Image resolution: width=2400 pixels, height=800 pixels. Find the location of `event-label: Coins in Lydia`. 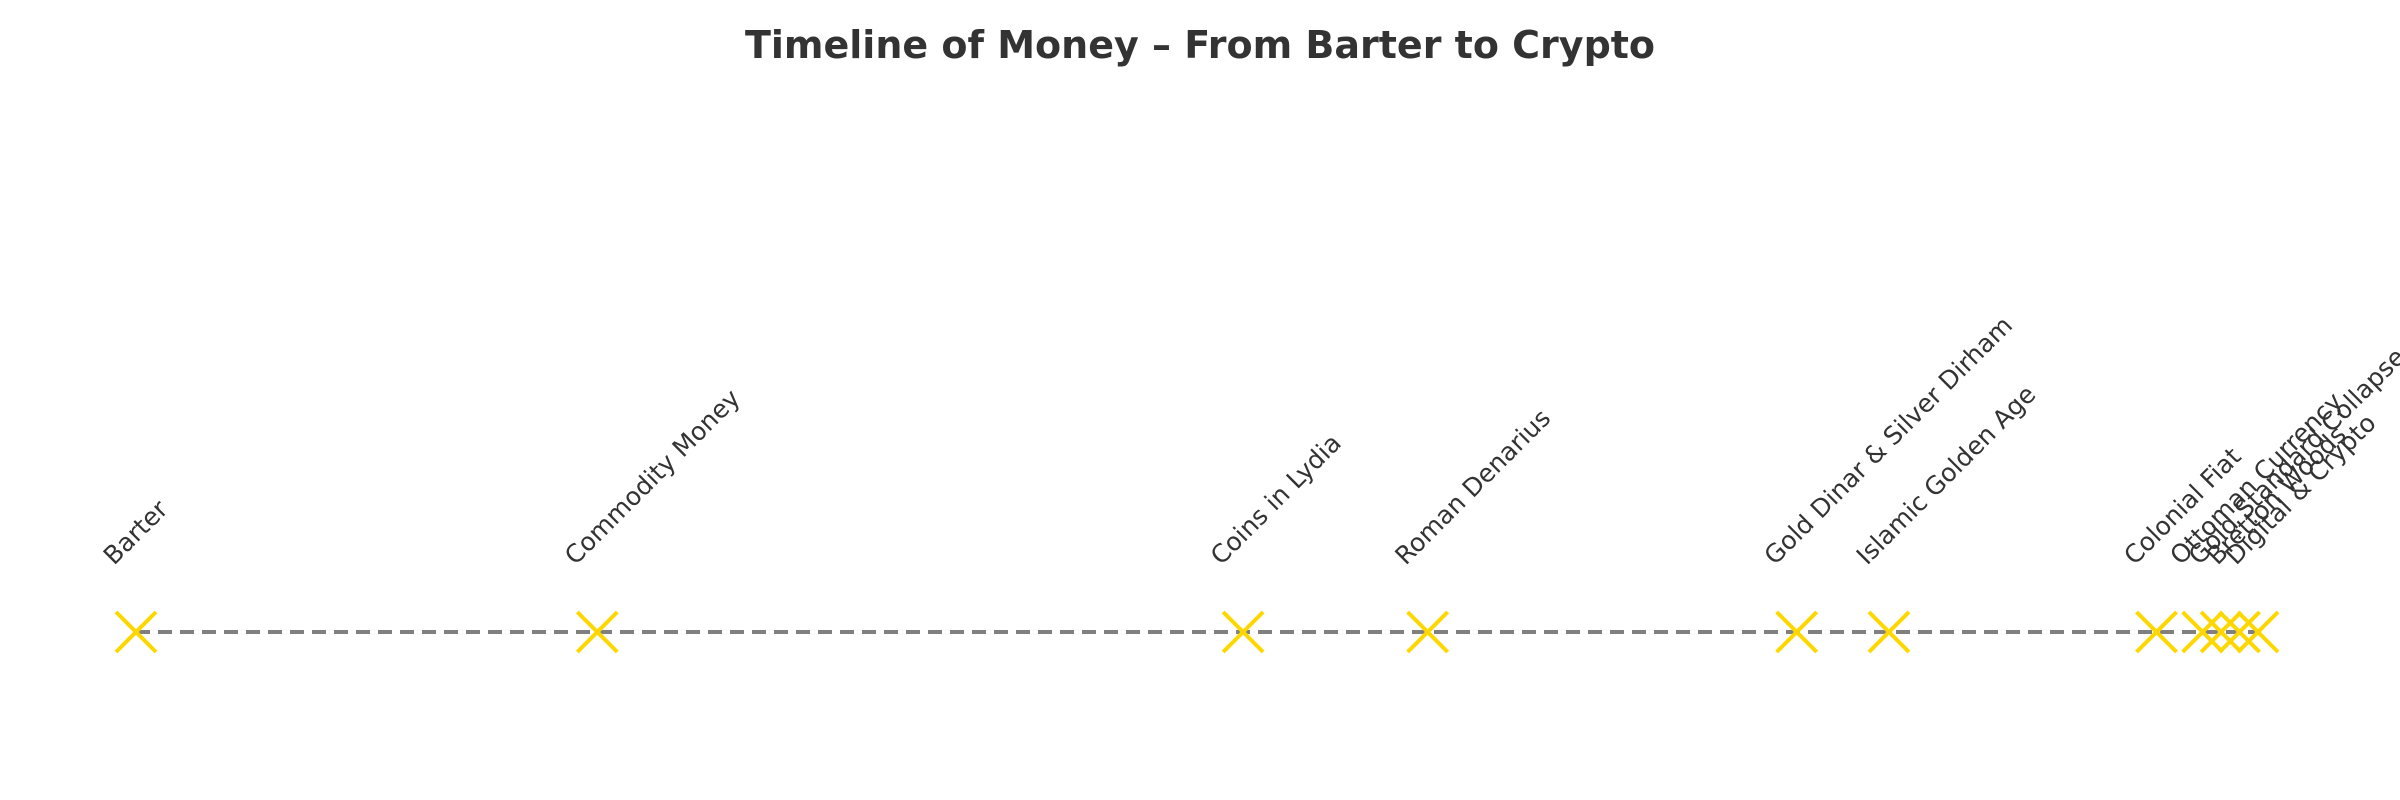

event-label: Coins in Lydia is located at coordinates (1276, 499).